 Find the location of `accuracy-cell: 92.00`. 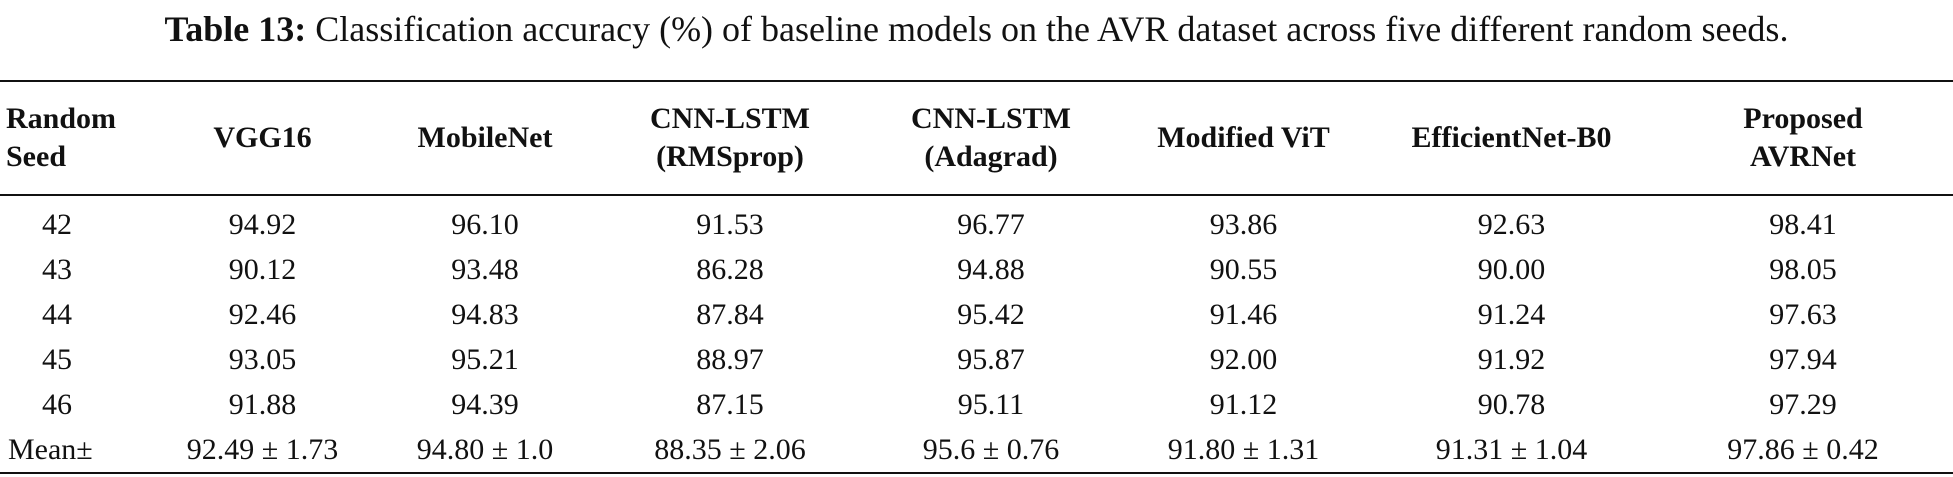

accuracy-cell: 92.00 is located at coordinates (1243, 359).